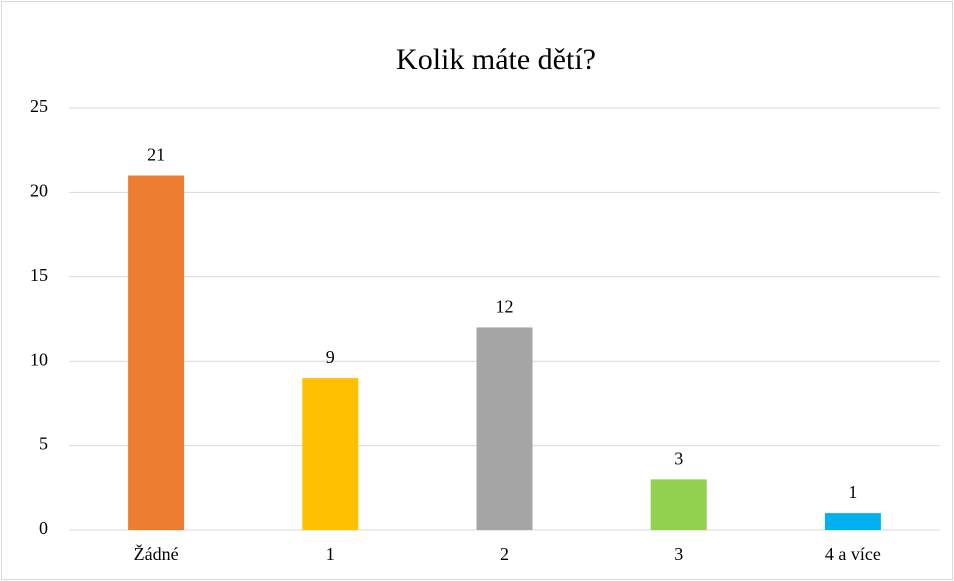 The width and height of the screenshot is (954, 581). What do you see at coordinates (39, 191) in the screenshot?
I see `y-tick-label: 20` at bounding box center [39, 191].